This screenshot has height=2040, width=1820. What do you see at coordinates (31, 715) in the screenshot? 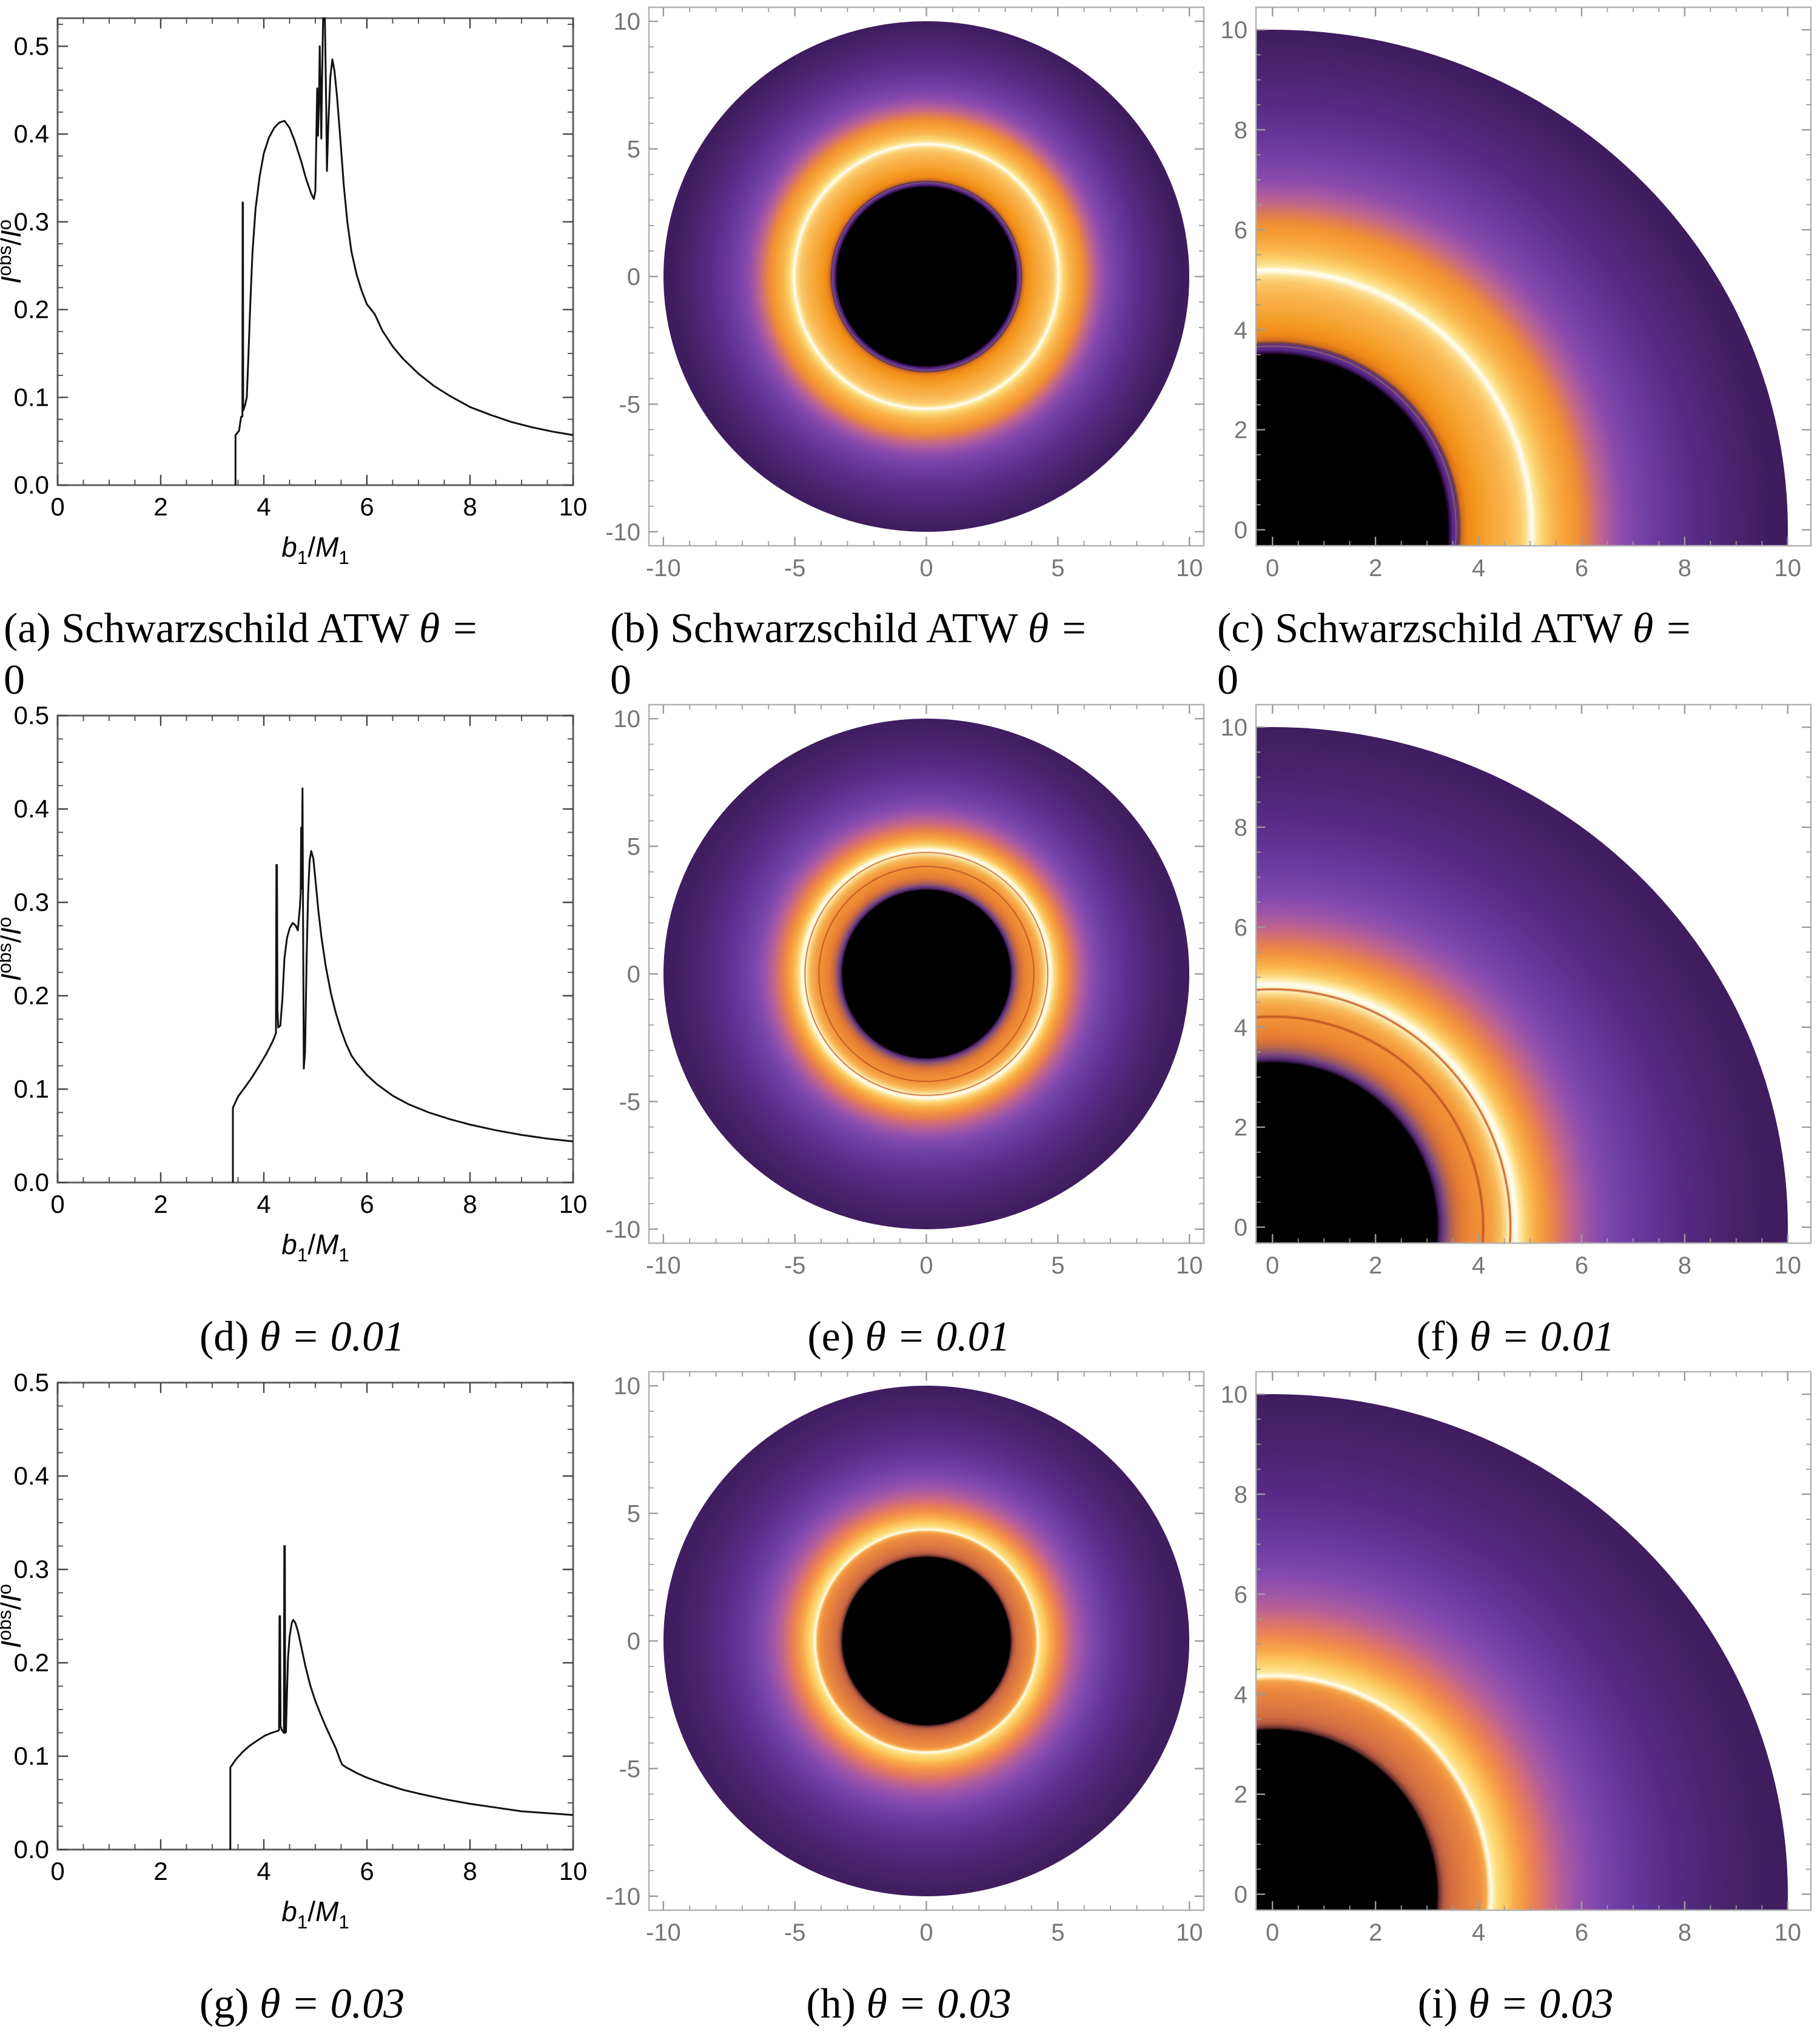
I see `svg-text: 0.5` at bounding box center [31, 715].